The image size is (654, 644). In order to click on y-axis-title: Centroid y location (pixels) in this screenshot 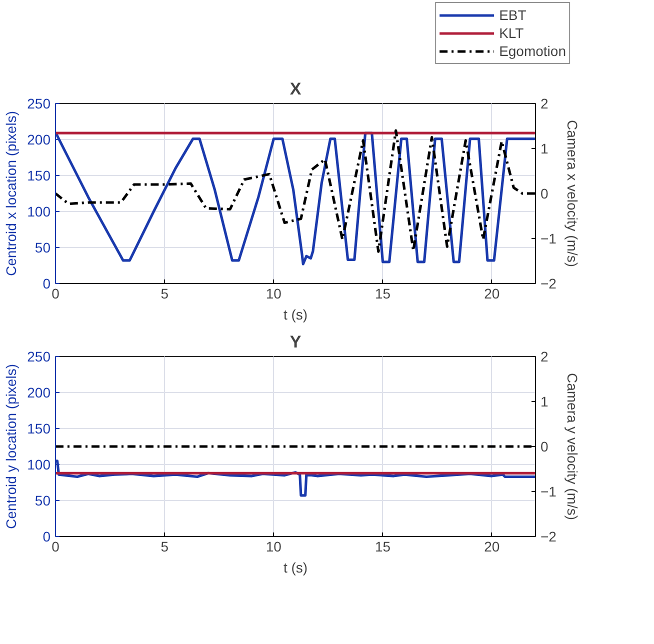, I will do `click(11, 446)`.